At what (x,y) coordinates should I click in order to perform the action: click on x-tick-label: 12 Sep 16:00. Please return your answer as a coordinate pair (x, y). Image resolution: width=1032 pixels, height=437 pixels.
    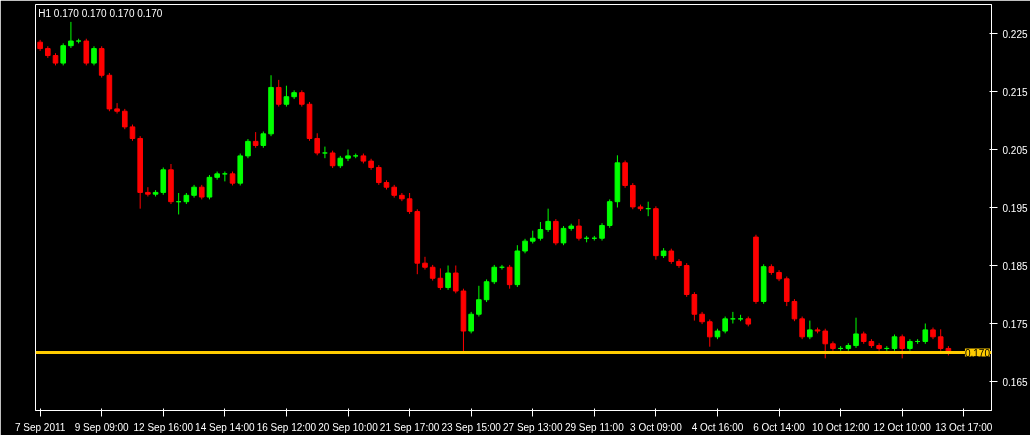
    Looking at the image, I should click on (163, 427).